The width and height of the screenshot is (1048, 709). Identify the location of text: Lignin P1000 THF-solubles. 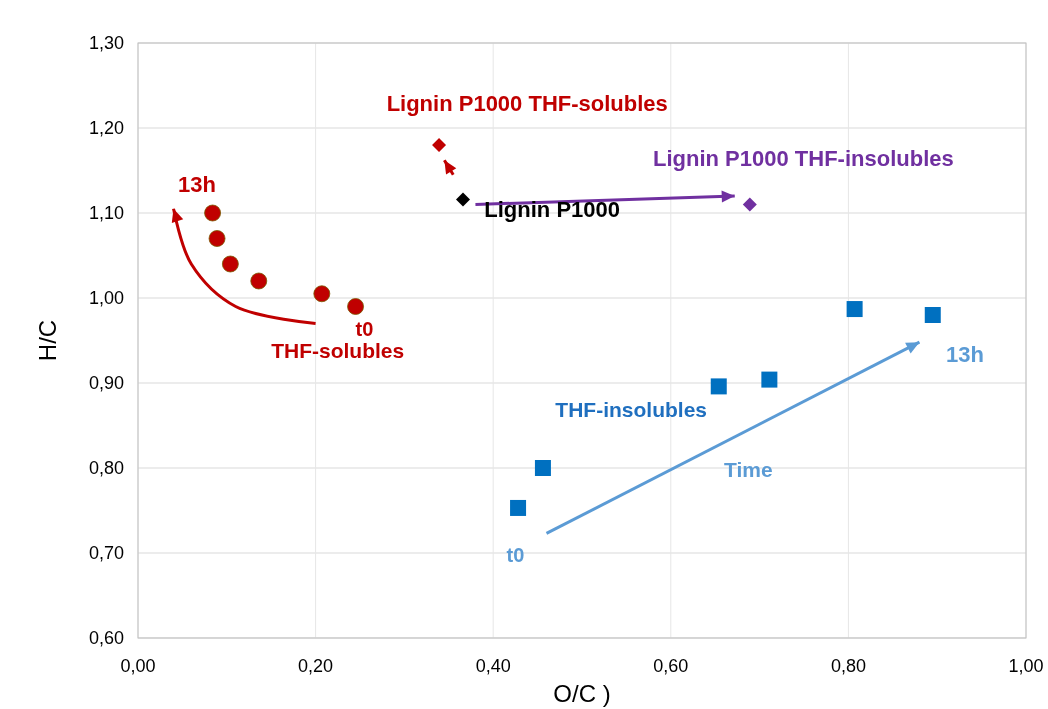
(527, 103).